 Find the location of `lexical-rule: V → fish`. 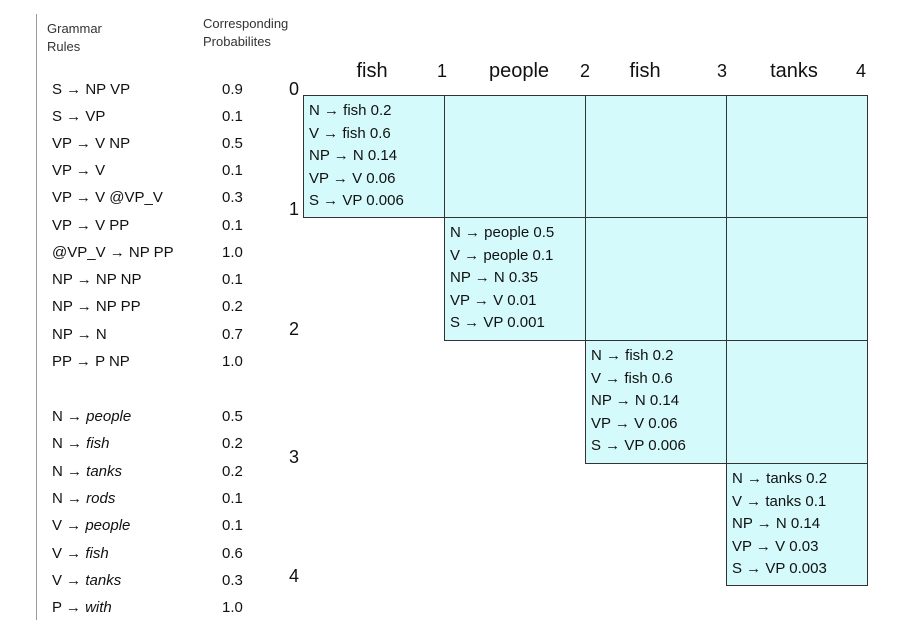

lexical-rule: V → fish is located at coordinates (80, 553).